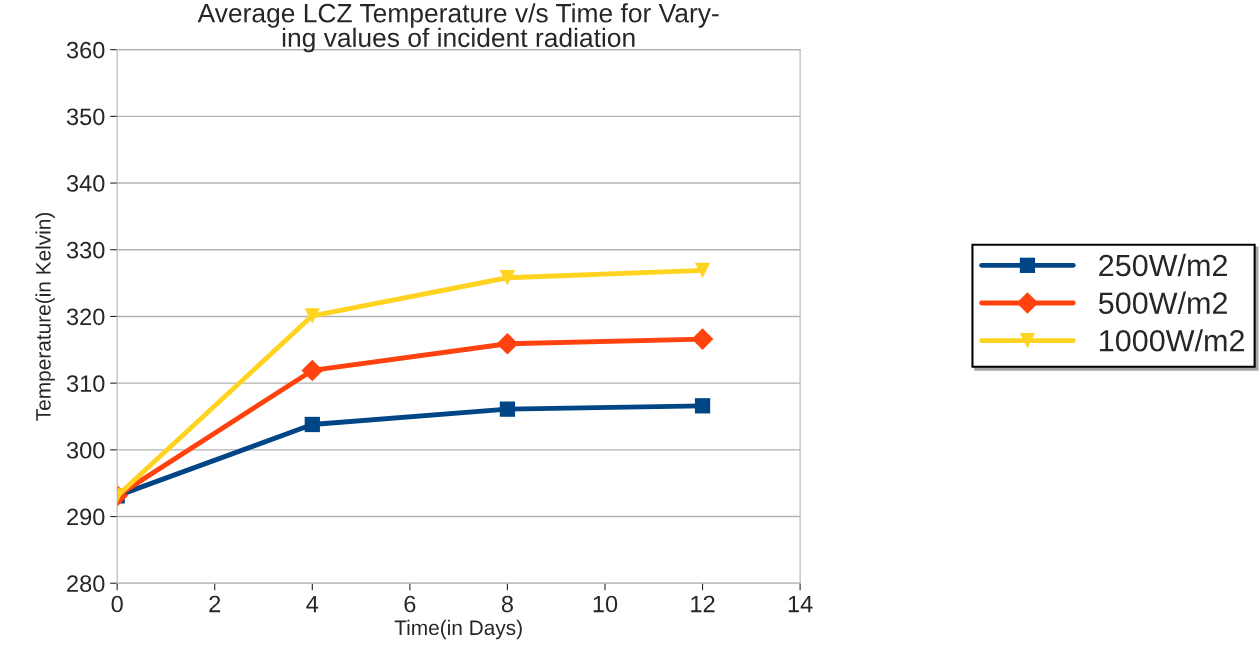 This screenshot has width=1260, height=662. What do you see at coordinates (86, 517) in the screenshot?
I see `y-tick-label: 290` at bounding box center [86, 517].